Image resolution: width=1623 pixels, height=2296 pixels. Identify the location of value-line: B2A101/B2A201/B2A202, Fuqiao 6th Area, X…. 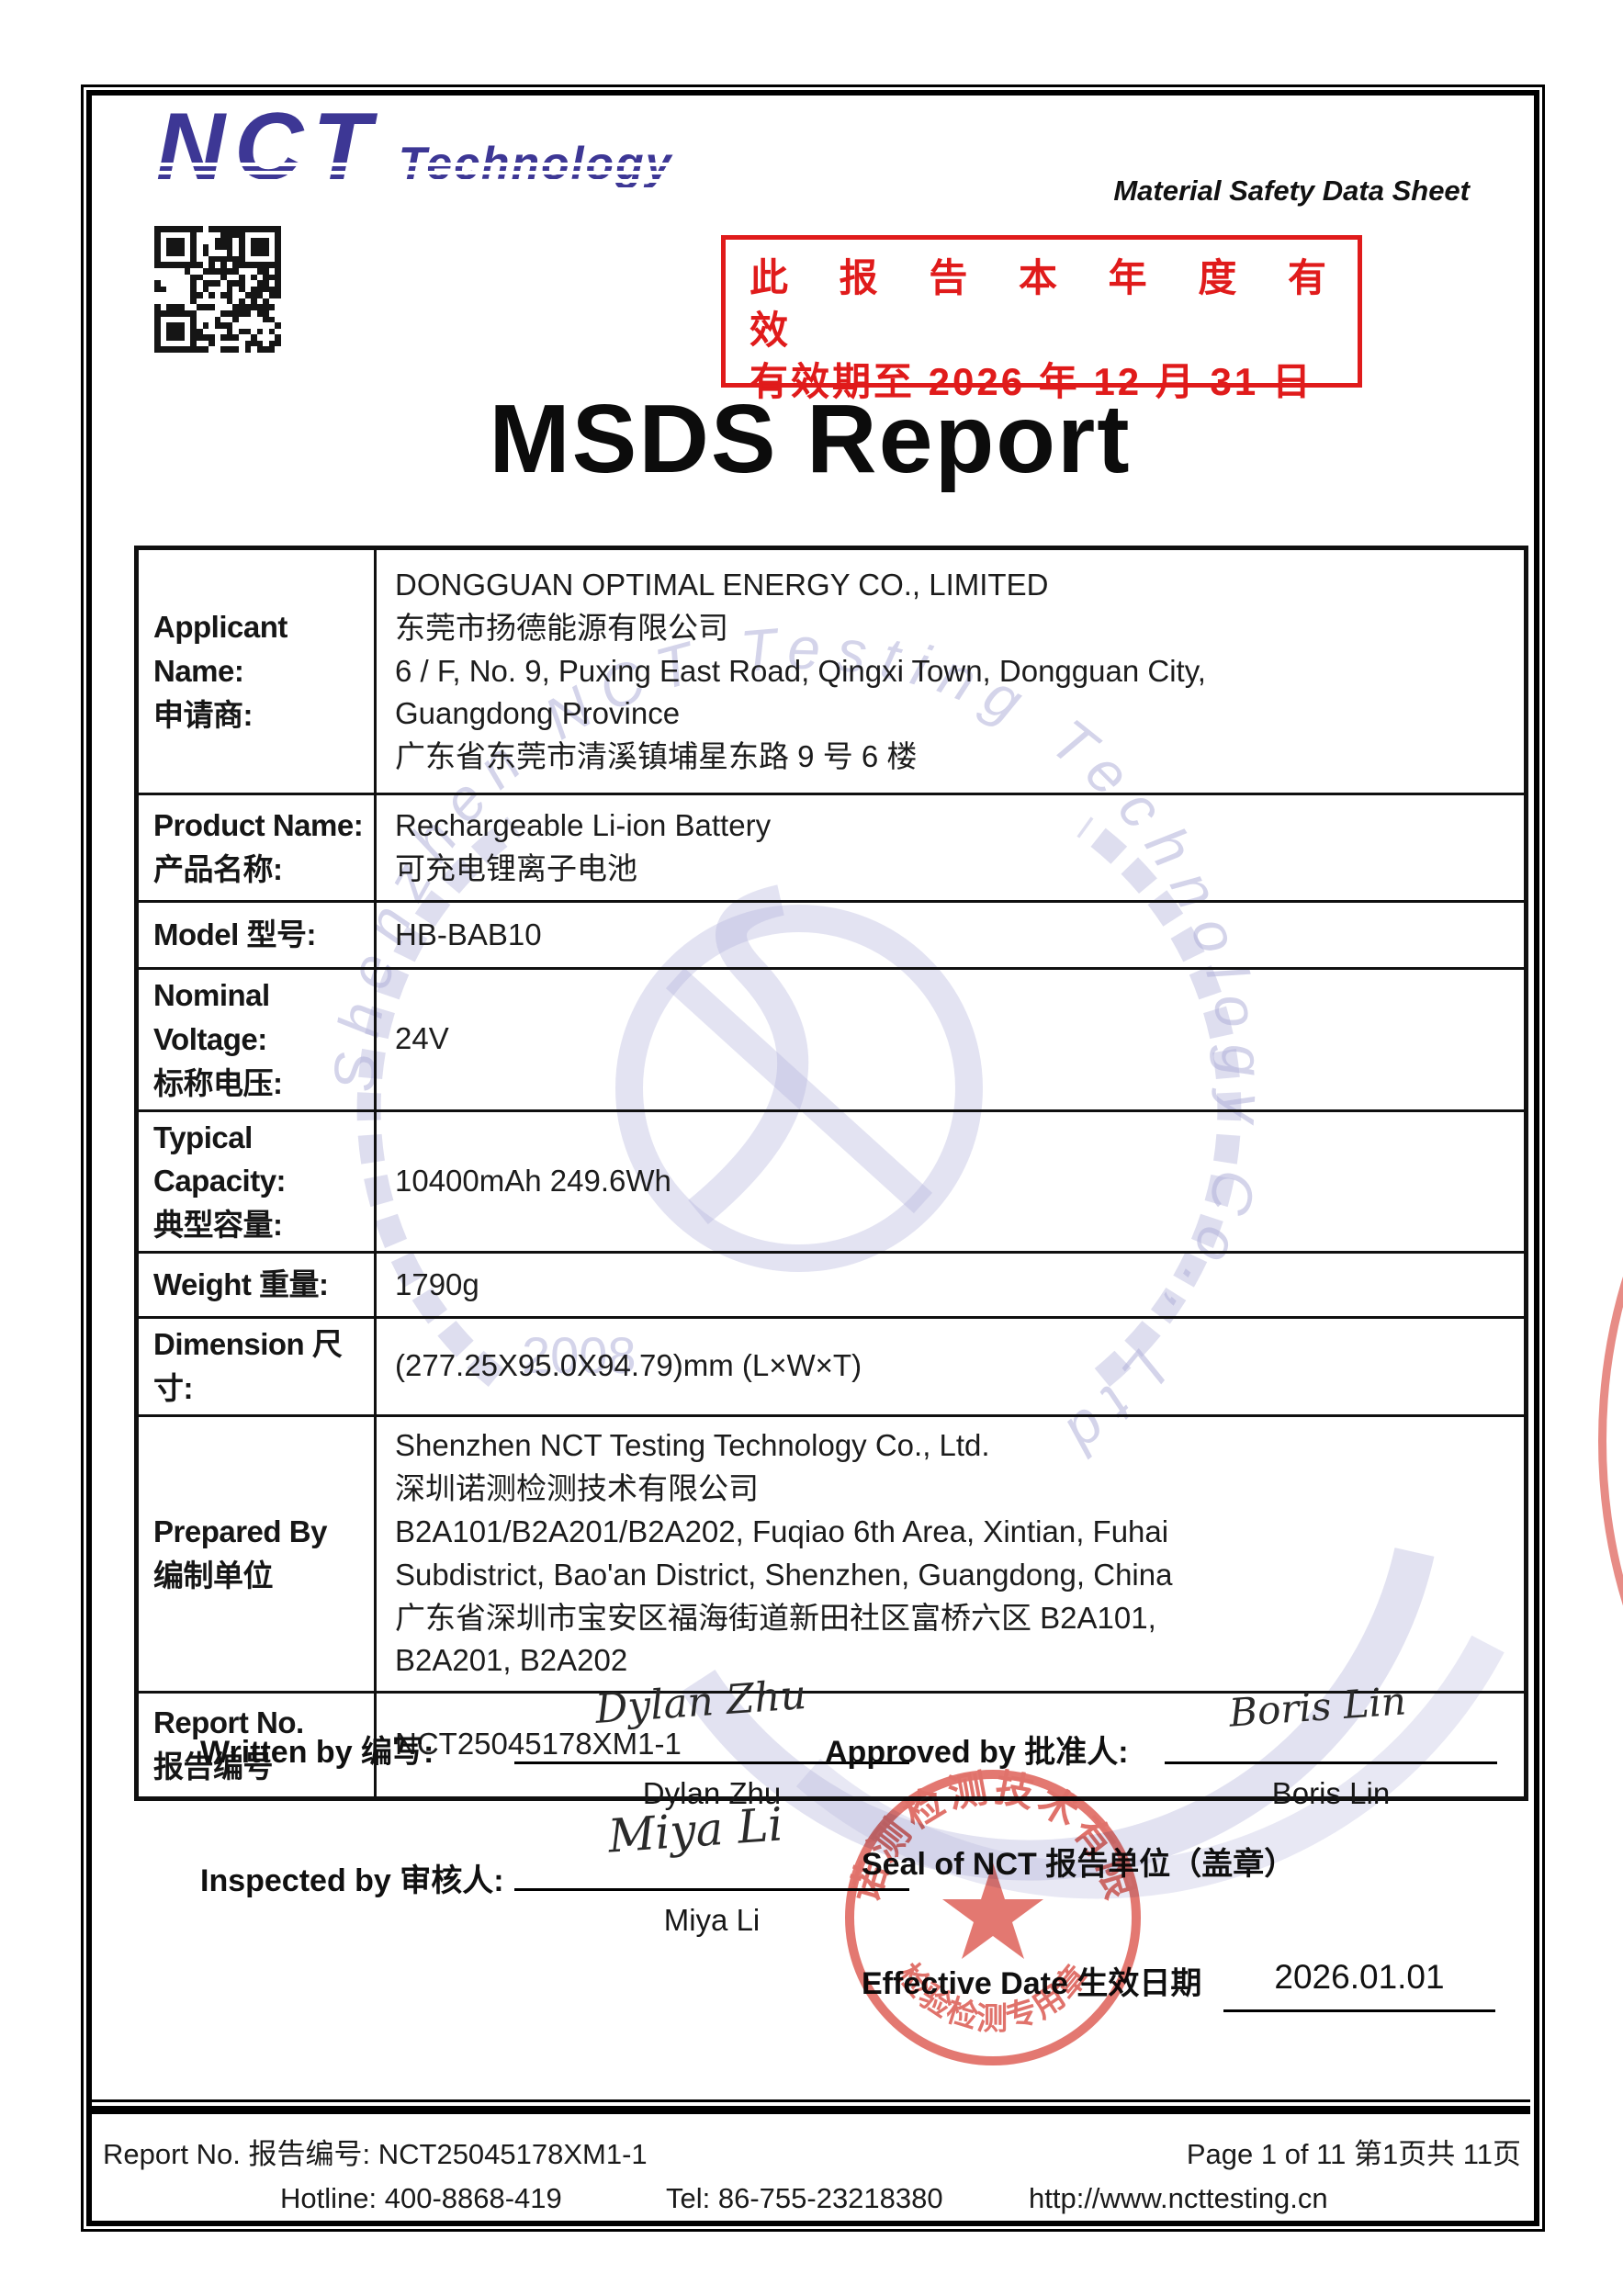
(782, 1531).